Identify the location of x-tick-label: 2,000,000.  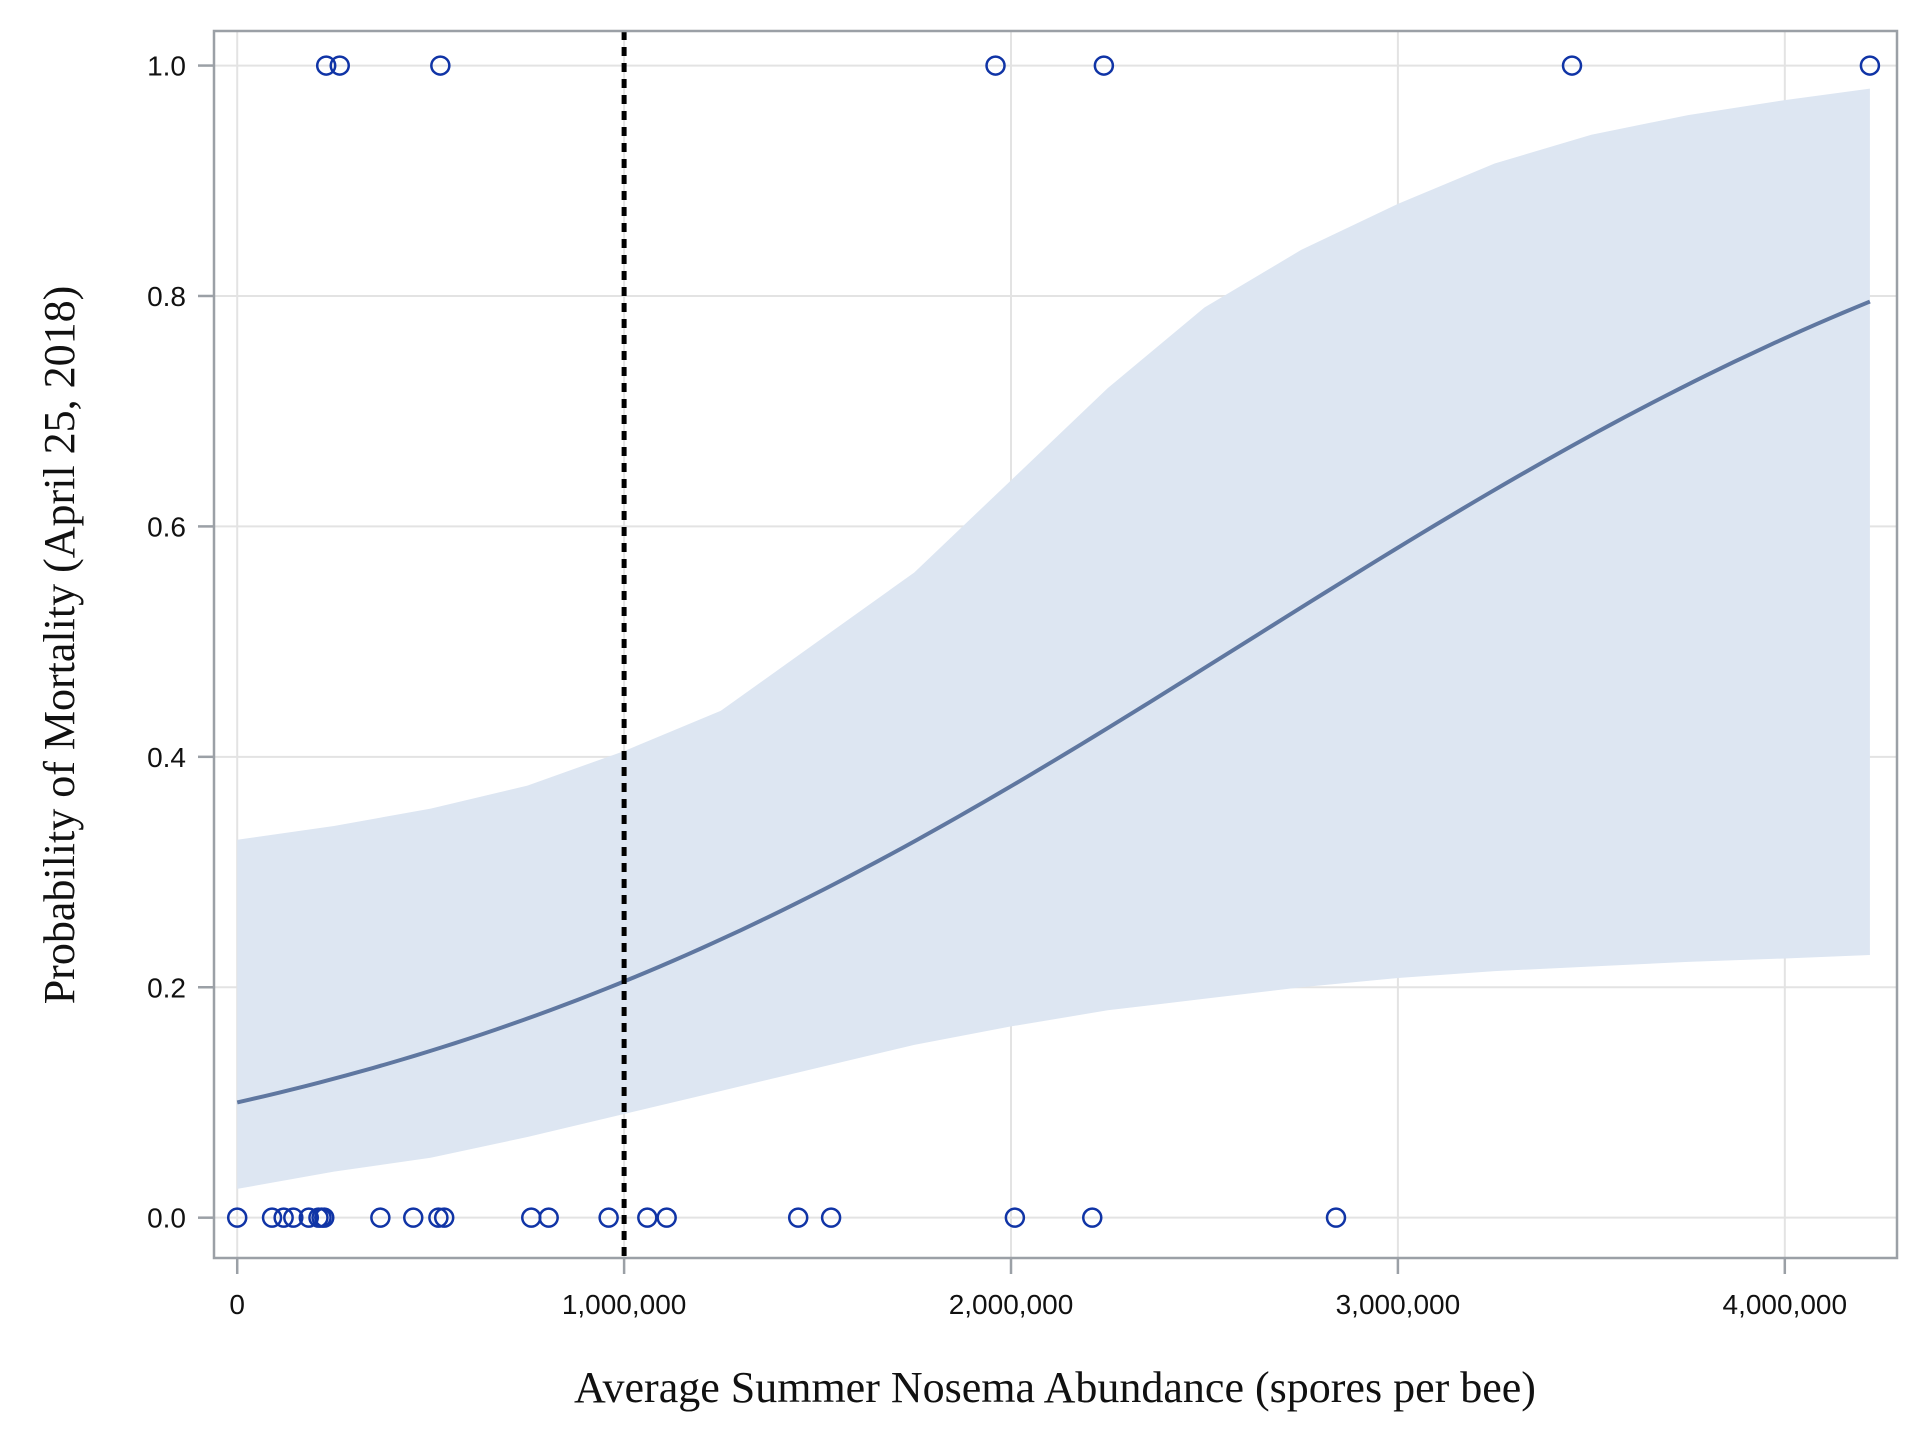
(1011, 1304).